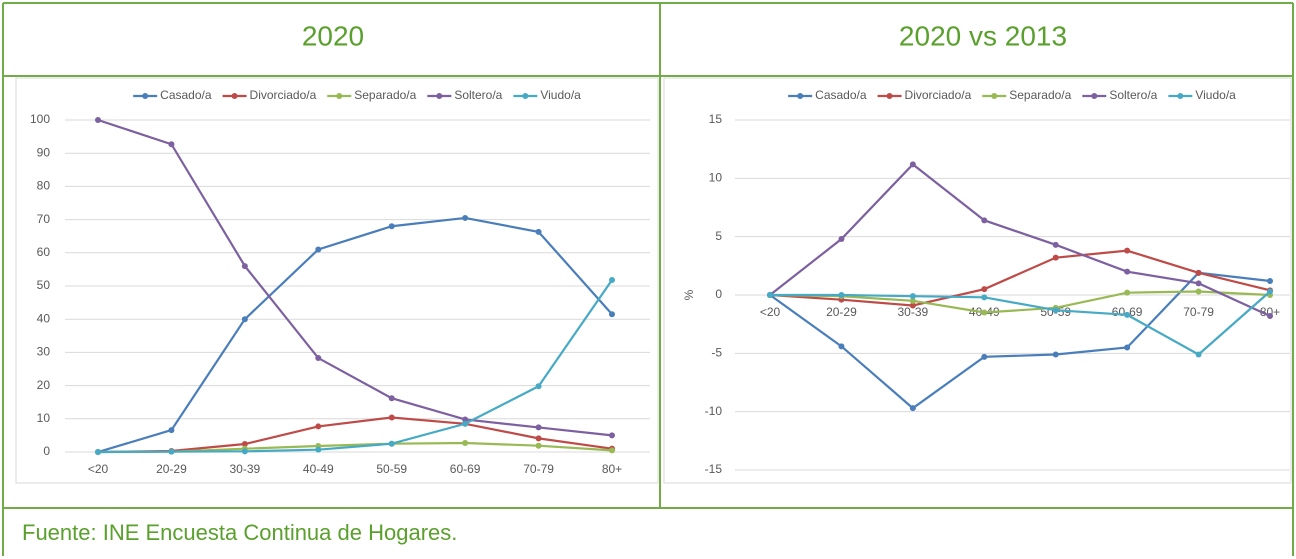  I want to click on legend-label: Soltero/a, so click(1133, 95).